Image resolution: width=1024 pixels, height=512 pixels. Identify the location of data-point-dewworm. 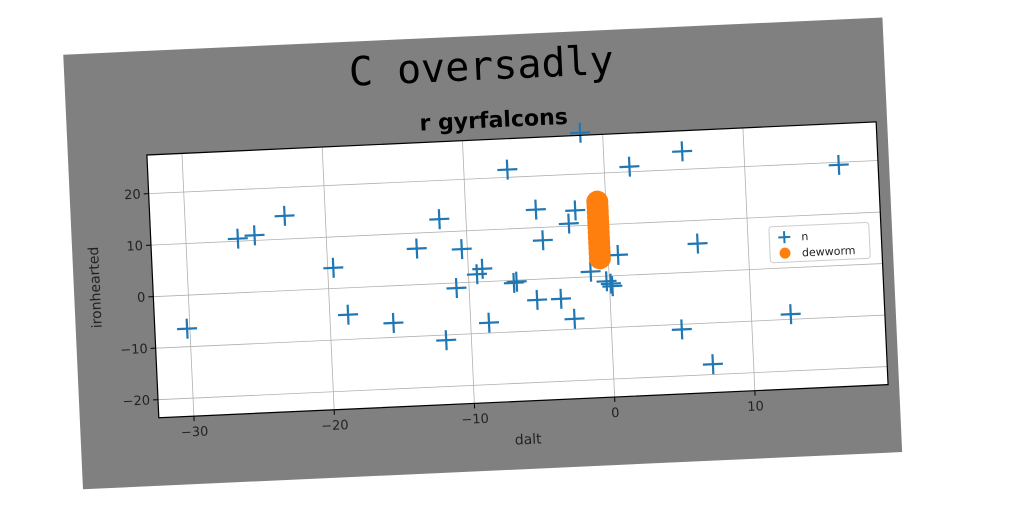
(599, 258).